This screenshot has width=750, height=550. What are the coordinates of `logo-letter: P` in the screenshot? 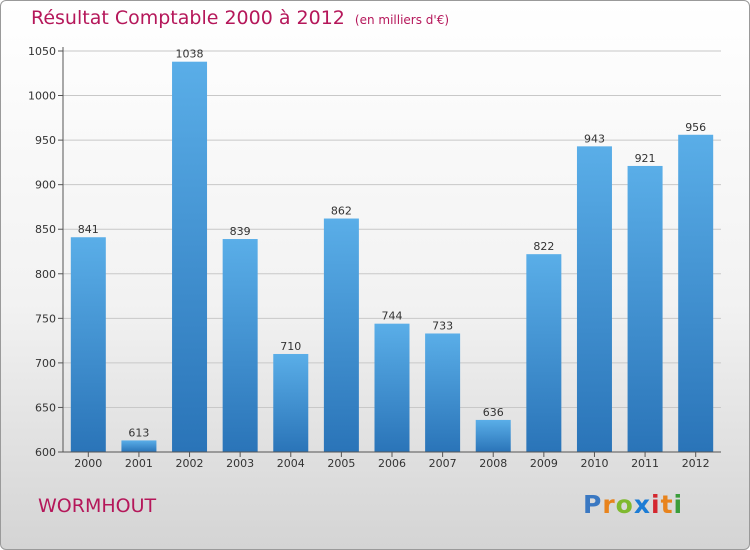 It's located at (593, 504).